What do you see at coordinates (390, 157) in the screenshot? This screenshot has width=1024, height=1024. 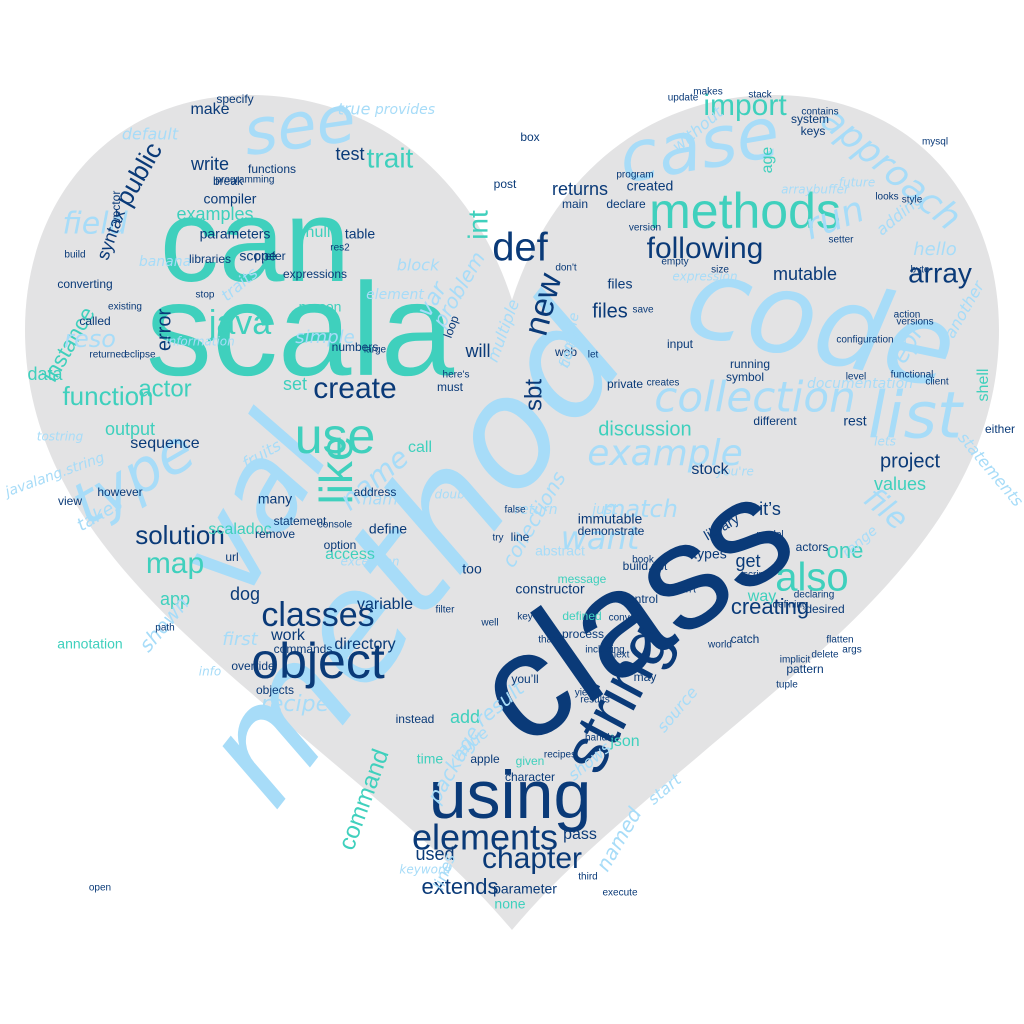 I see `word-trait: trait` at bounding box center [390, 157].